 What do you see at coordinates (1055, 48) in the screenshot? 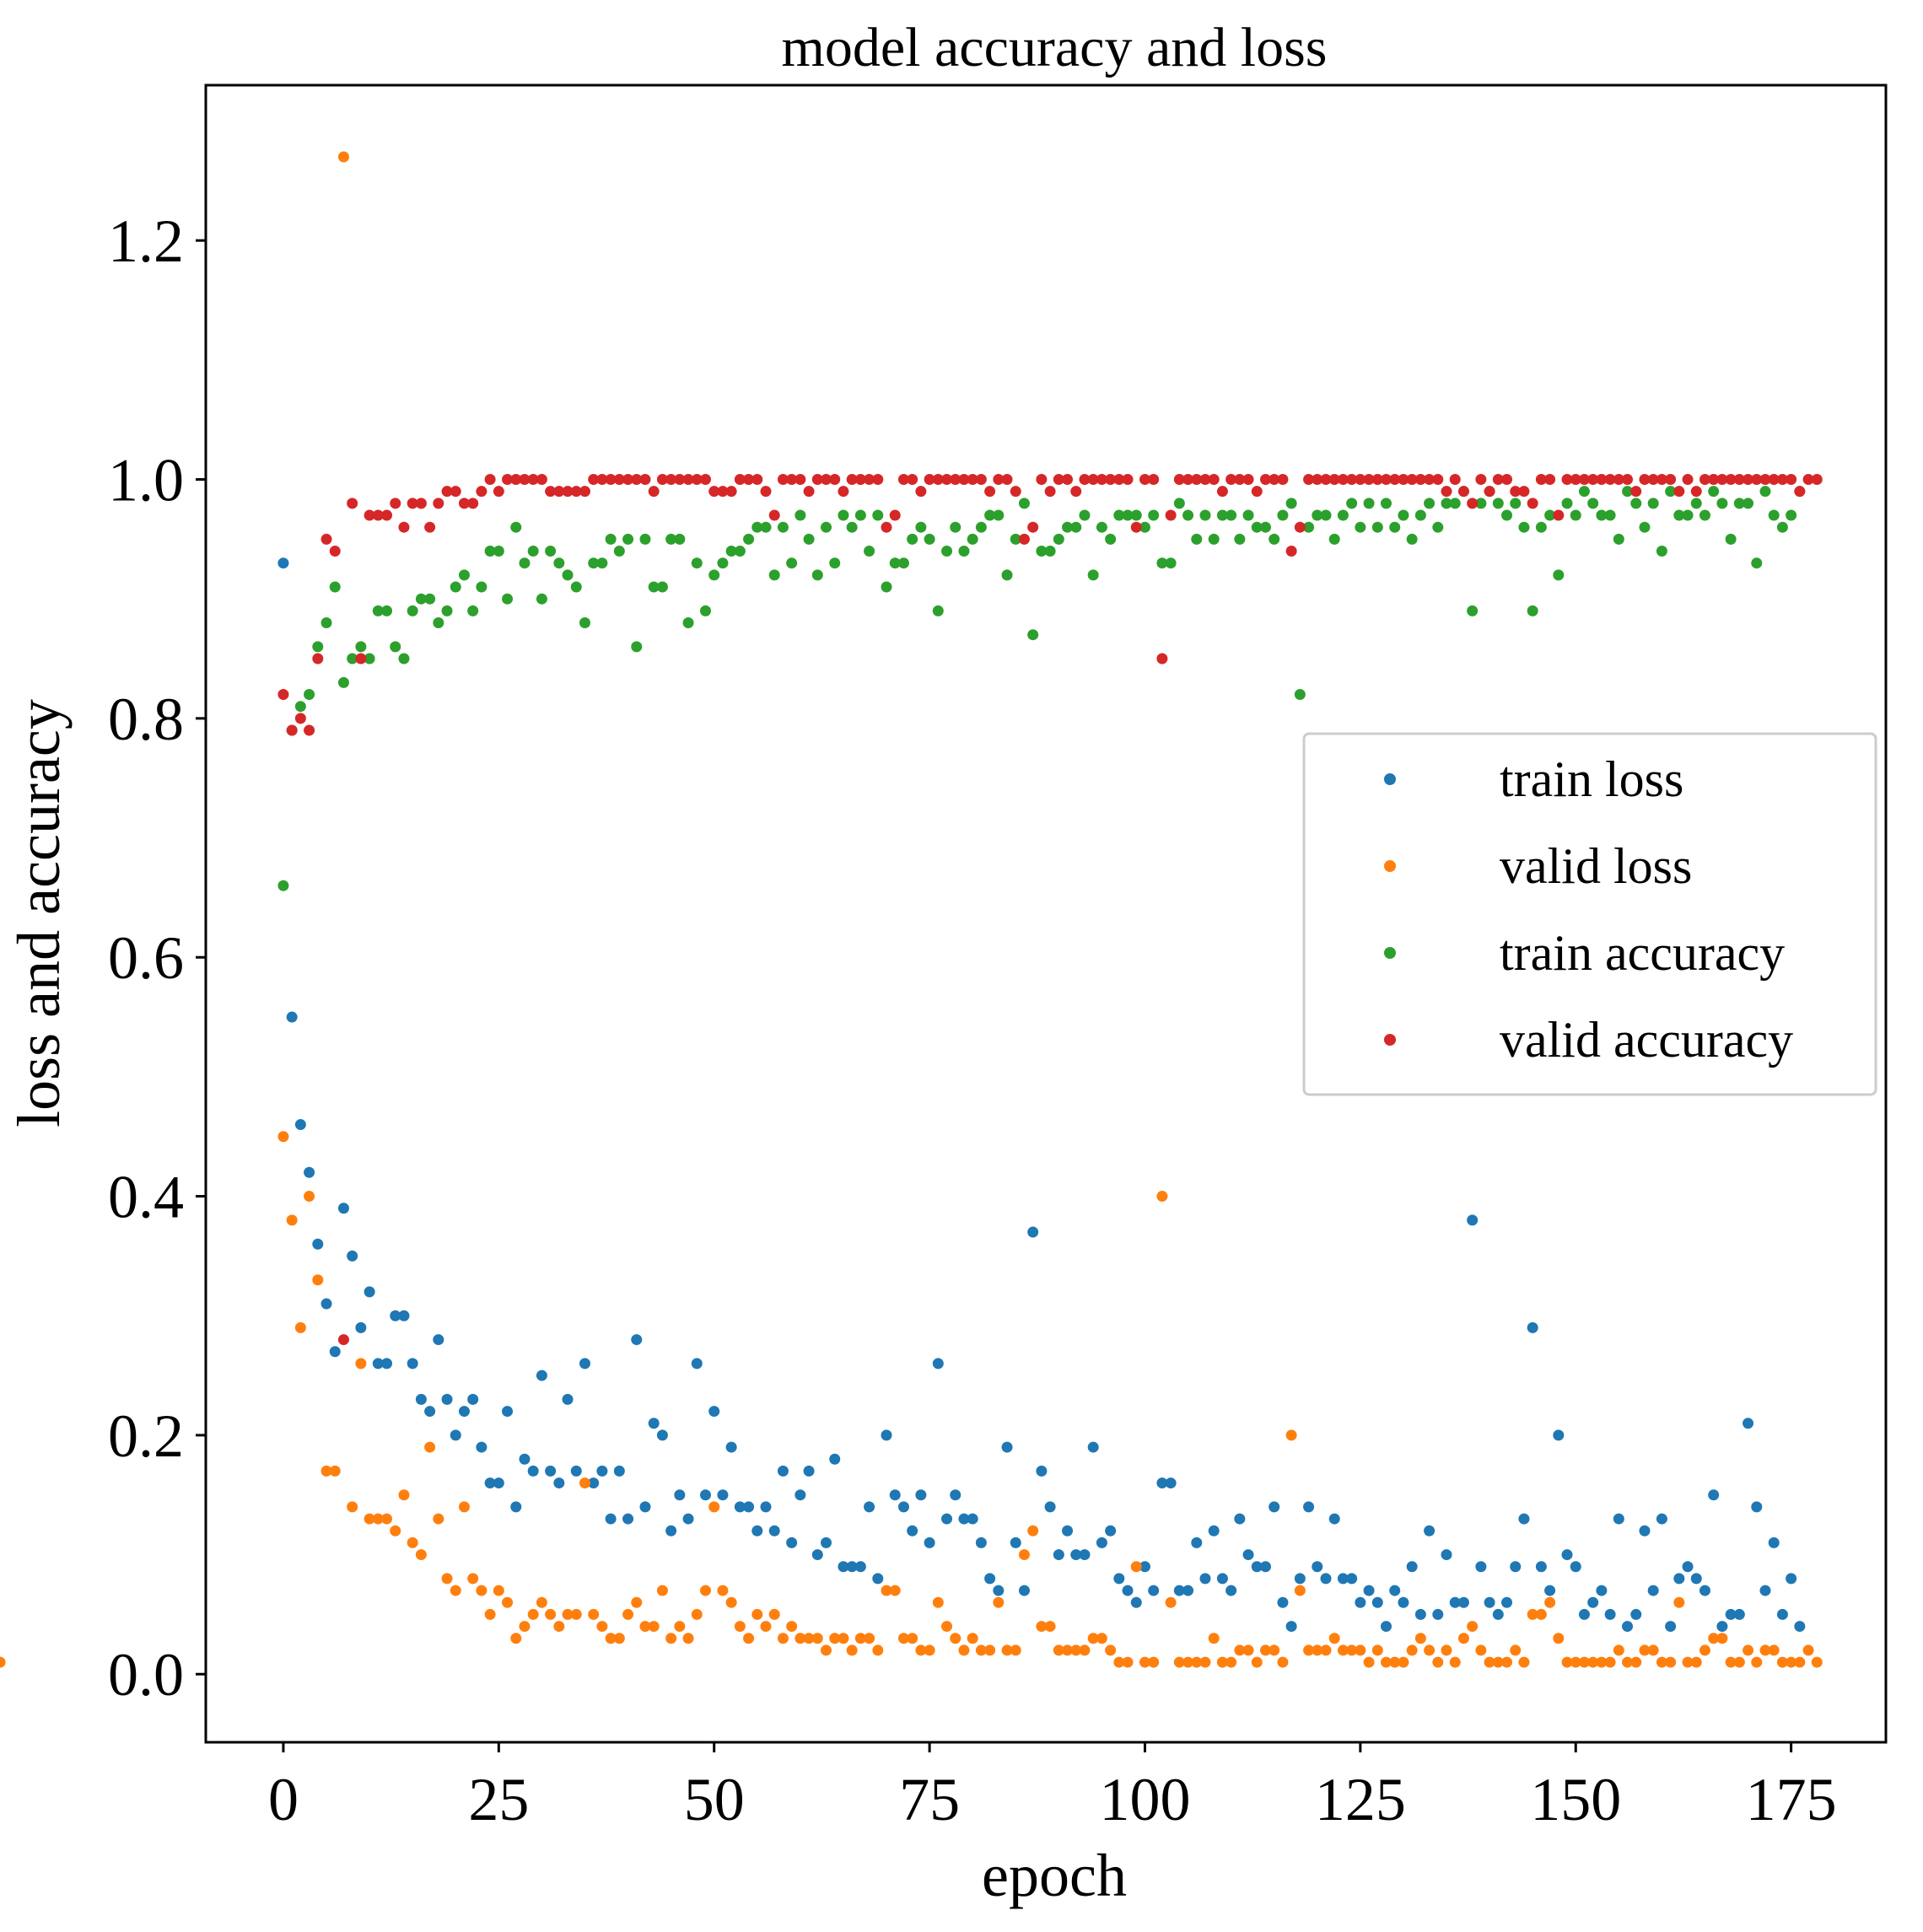
I see `chart-title: model accuracy and loss` at bounding box center [1055, 48].